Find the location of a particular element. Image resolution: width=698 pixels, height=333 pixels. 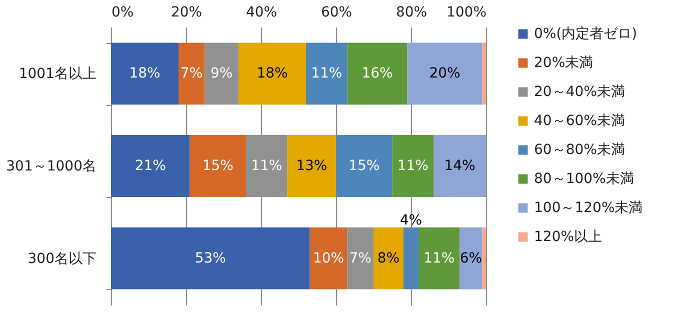

x-tick-label: 0% is located at coordinates (123, 12).